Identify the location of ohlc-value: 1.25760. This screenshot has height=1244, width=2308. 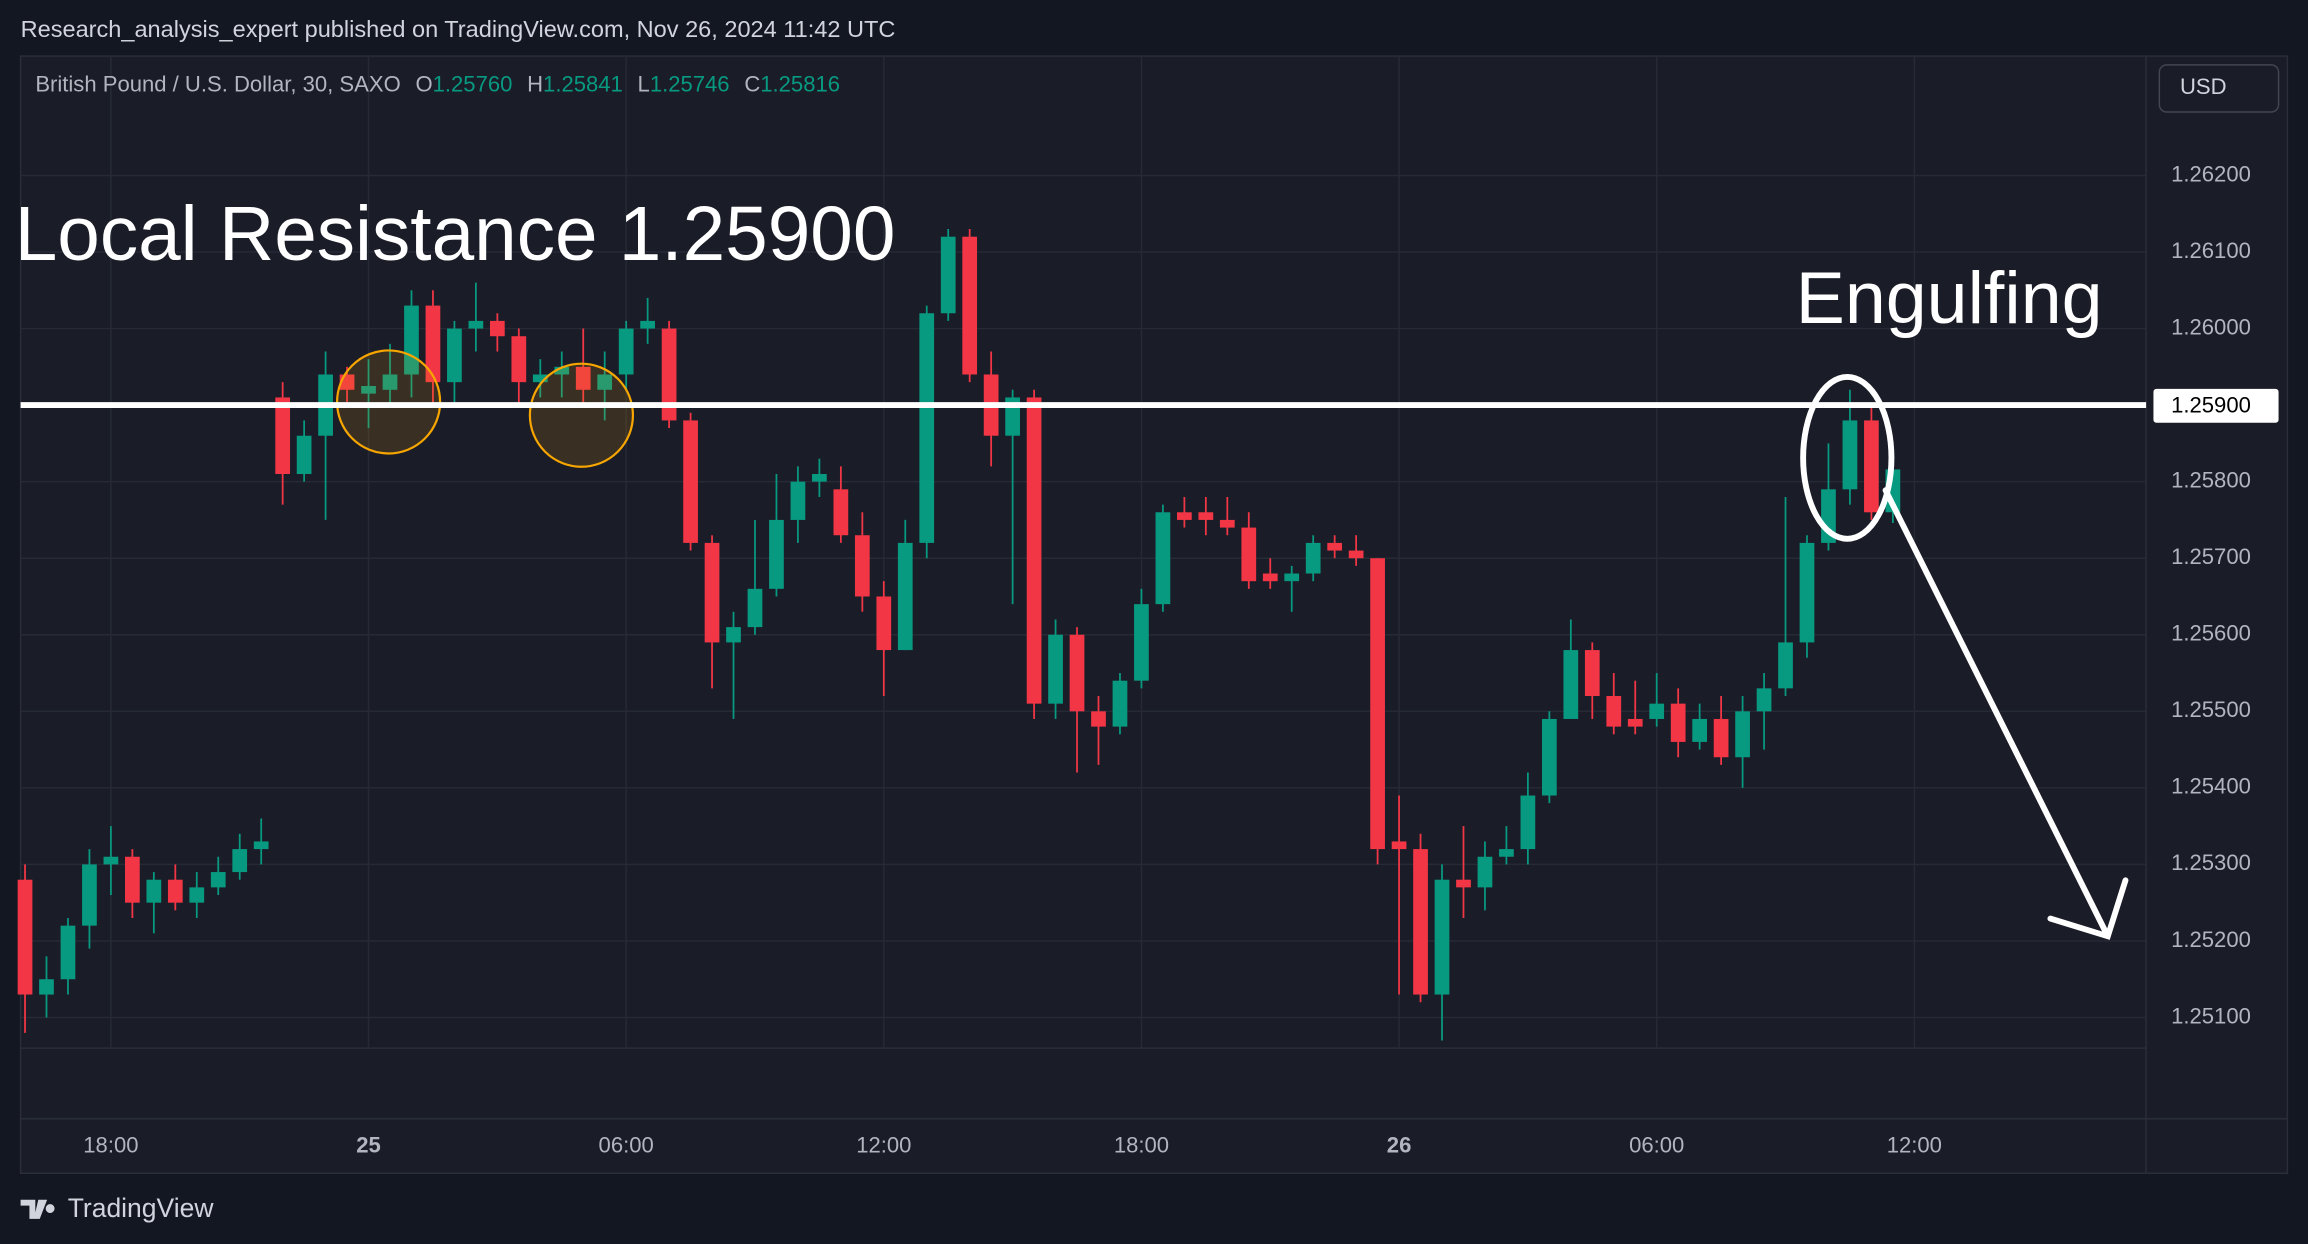
(473, 83).